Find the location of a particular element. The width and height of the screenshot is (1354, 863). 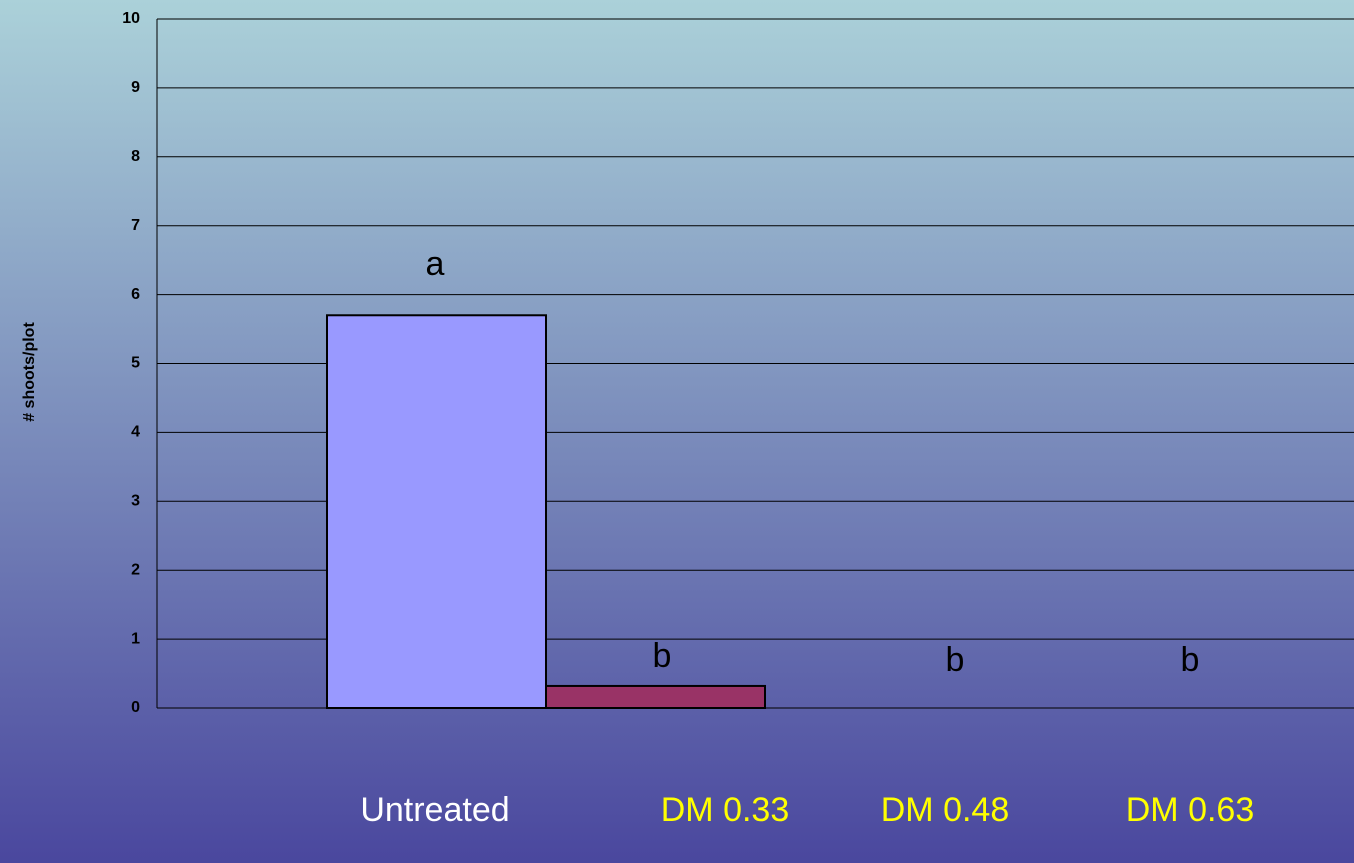

y-tick-label: 4 is located at coordinates (135, 432).